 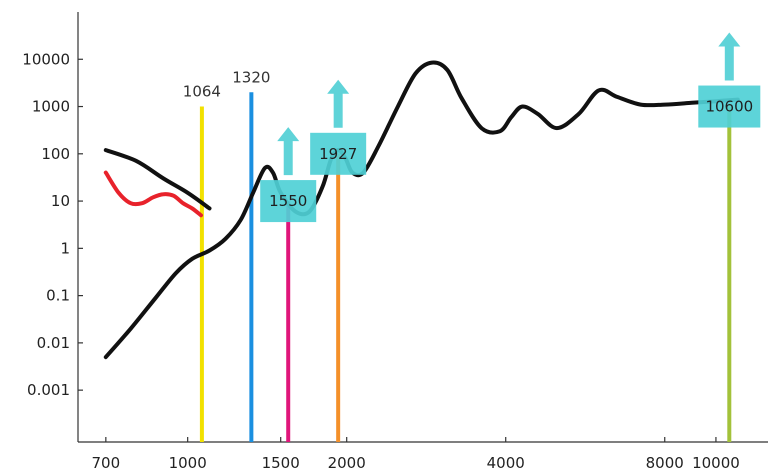 What do you see at coordinates (51, 107) in the screenshot?
I see `y-tick-label: 1000` at bounding box center [51, 107].